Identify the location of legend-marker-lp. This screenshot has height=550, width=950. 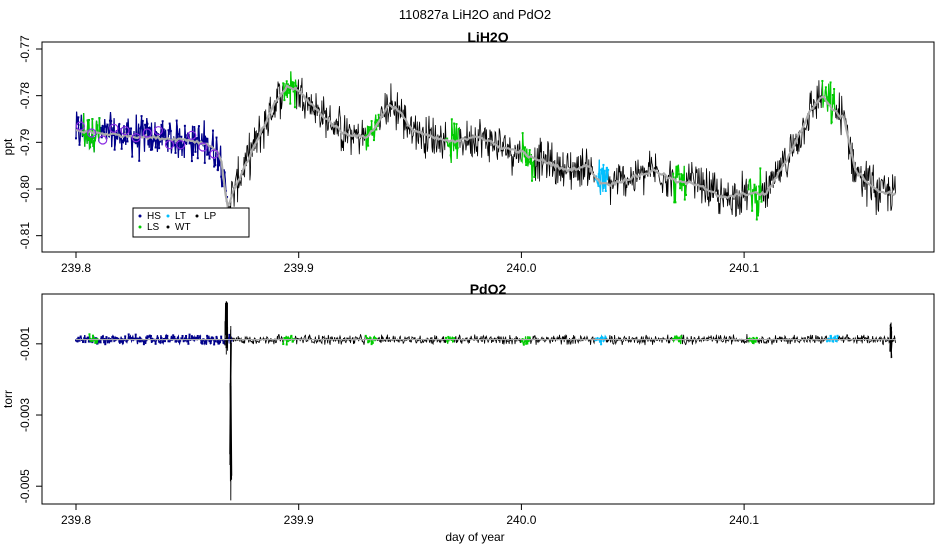
(197, 216).